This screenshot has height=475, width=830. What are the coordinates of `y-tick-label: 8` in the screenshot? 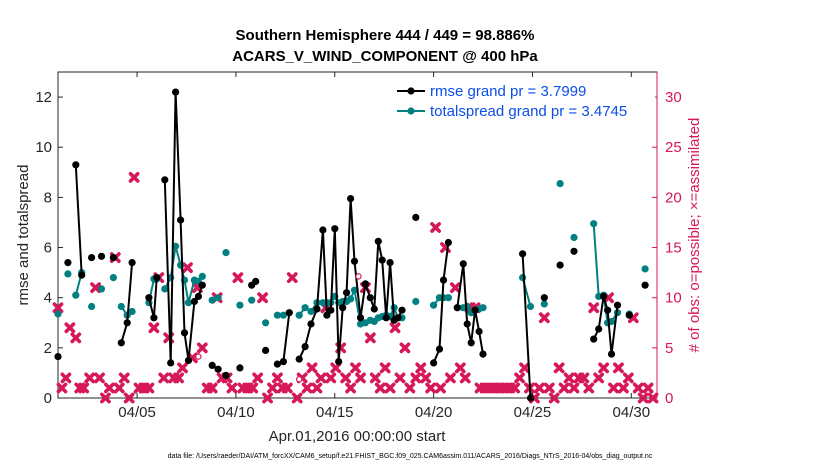 It's located at (48, 197).